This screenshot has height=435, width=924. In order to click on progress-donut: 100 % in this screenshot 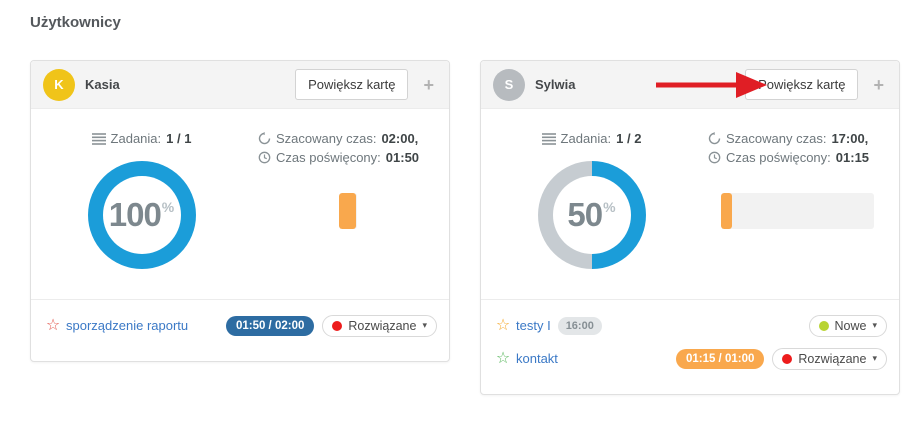, I will do `click(141, 215)`.